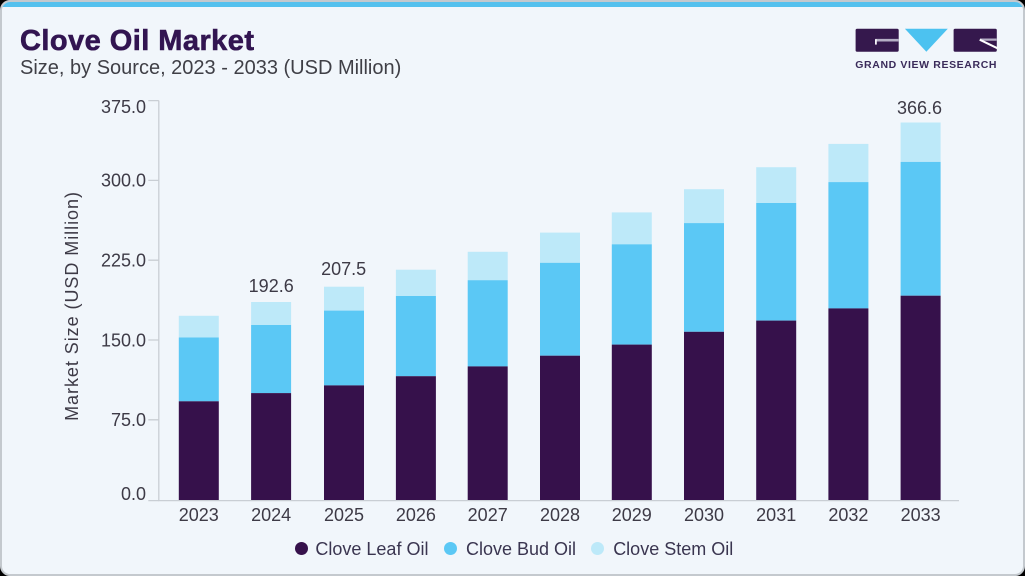 Image resolution: width=1025 pixels, height=576 pixels. What do you see at coordinates (72, 306) in the screenshot?
I see `svg-text: Market Size (USD Million)` at bounding box center [72, 306].